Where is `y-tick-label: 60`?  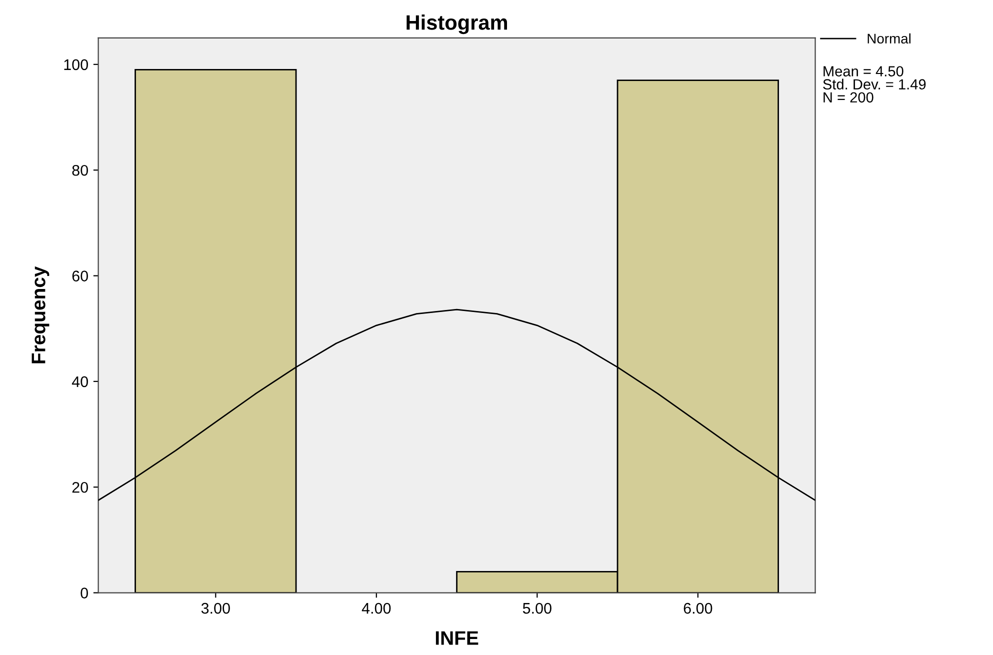
y-tick-label: 60 is located at coordinates (80, 276).